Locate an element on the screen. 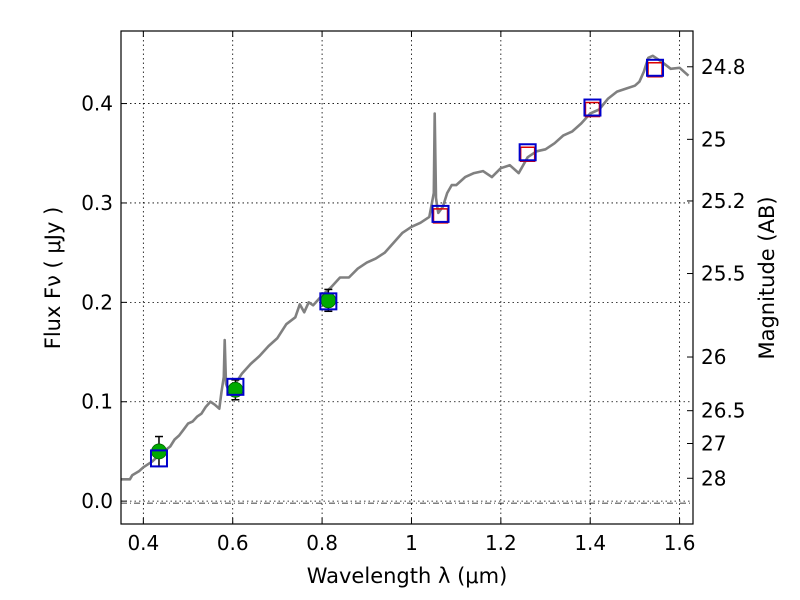 The image size is (800, 600). y-axis: 0.0 0.1 0.2 0.3 0.4 is located at coordinates (104, 302).